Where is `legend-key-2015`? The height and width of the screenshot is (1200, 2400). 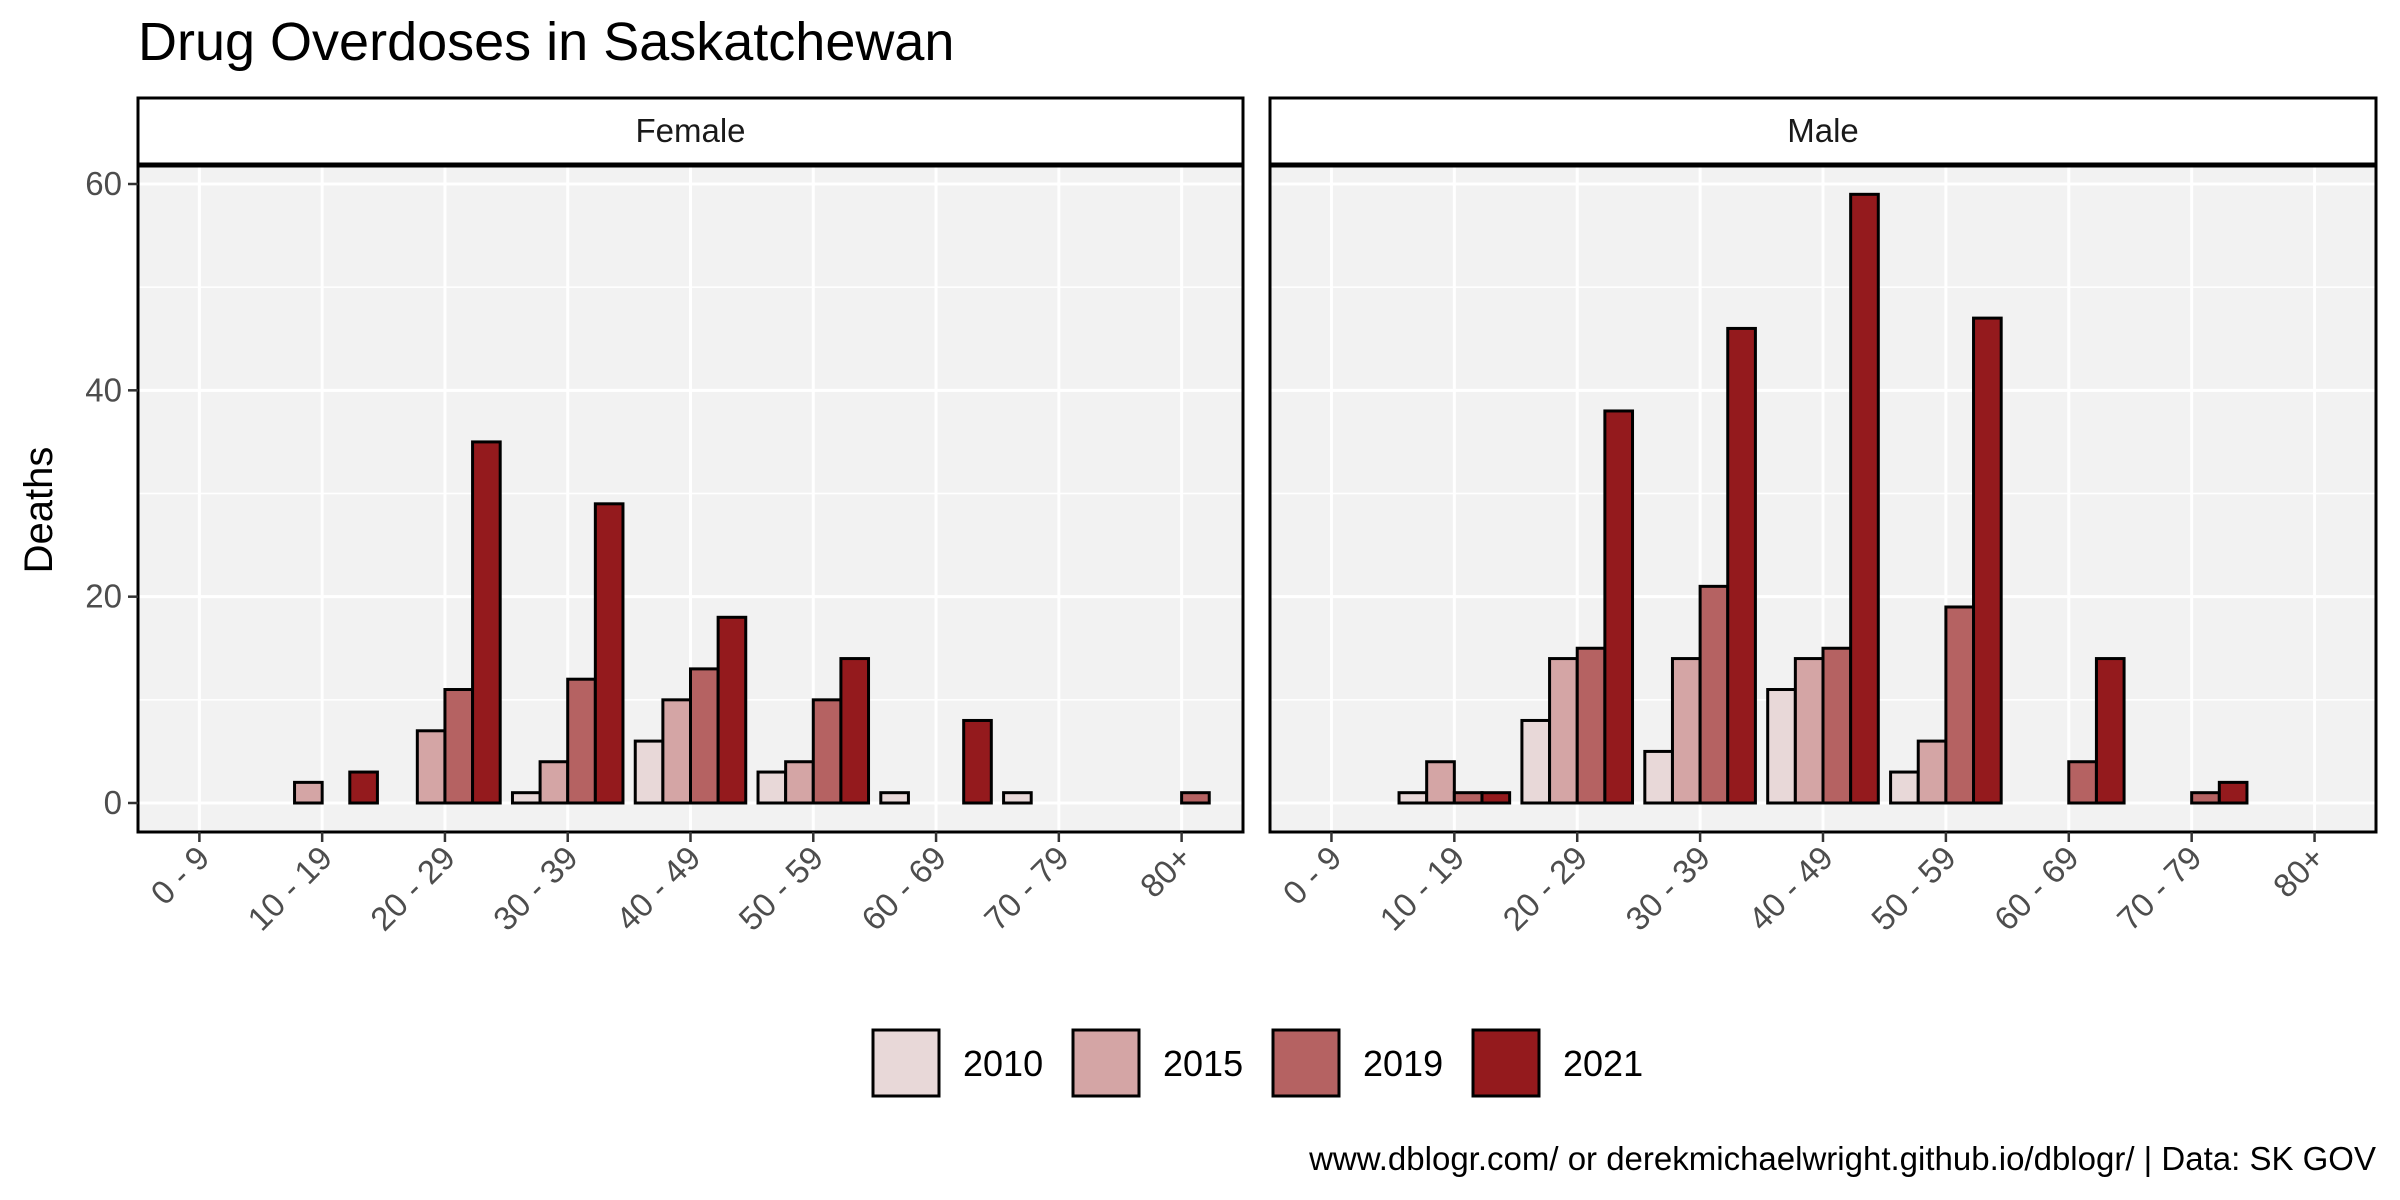 legend-key-2015 is located at coordinates (1106, 1063).